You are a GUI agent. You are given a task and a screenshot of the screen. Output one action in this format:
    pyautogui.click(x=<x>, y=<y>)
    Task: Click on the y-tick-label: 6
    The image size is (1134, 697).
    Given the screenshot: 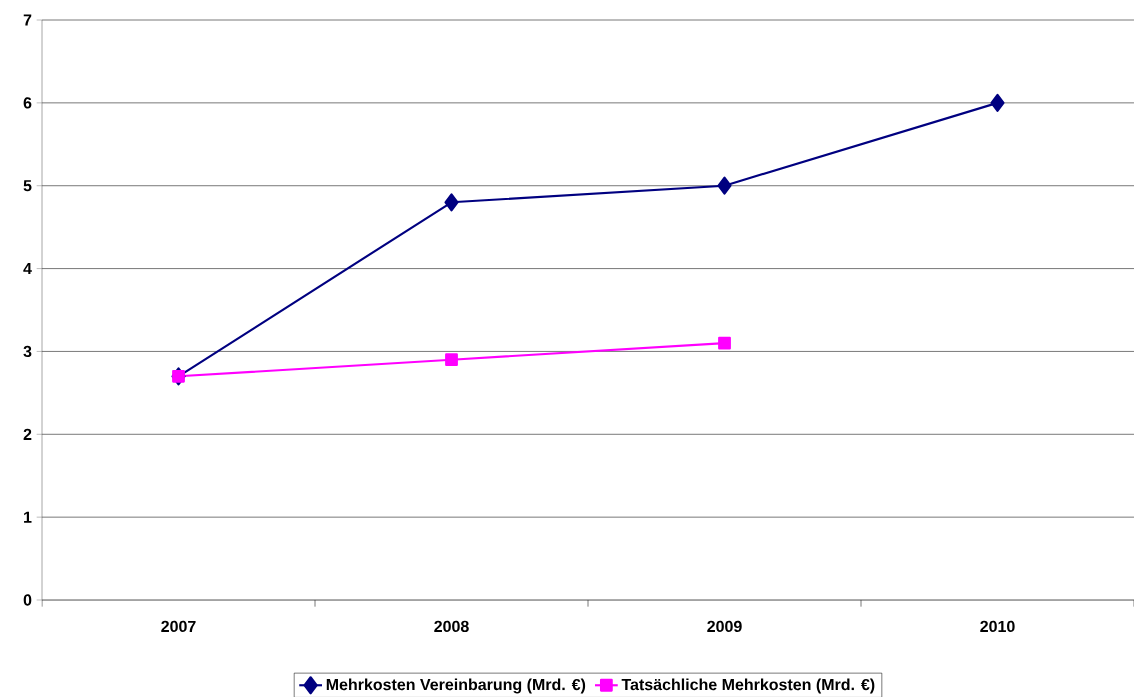 What is the action you would take?
    pyautogui.click(x=27, y=103)
    